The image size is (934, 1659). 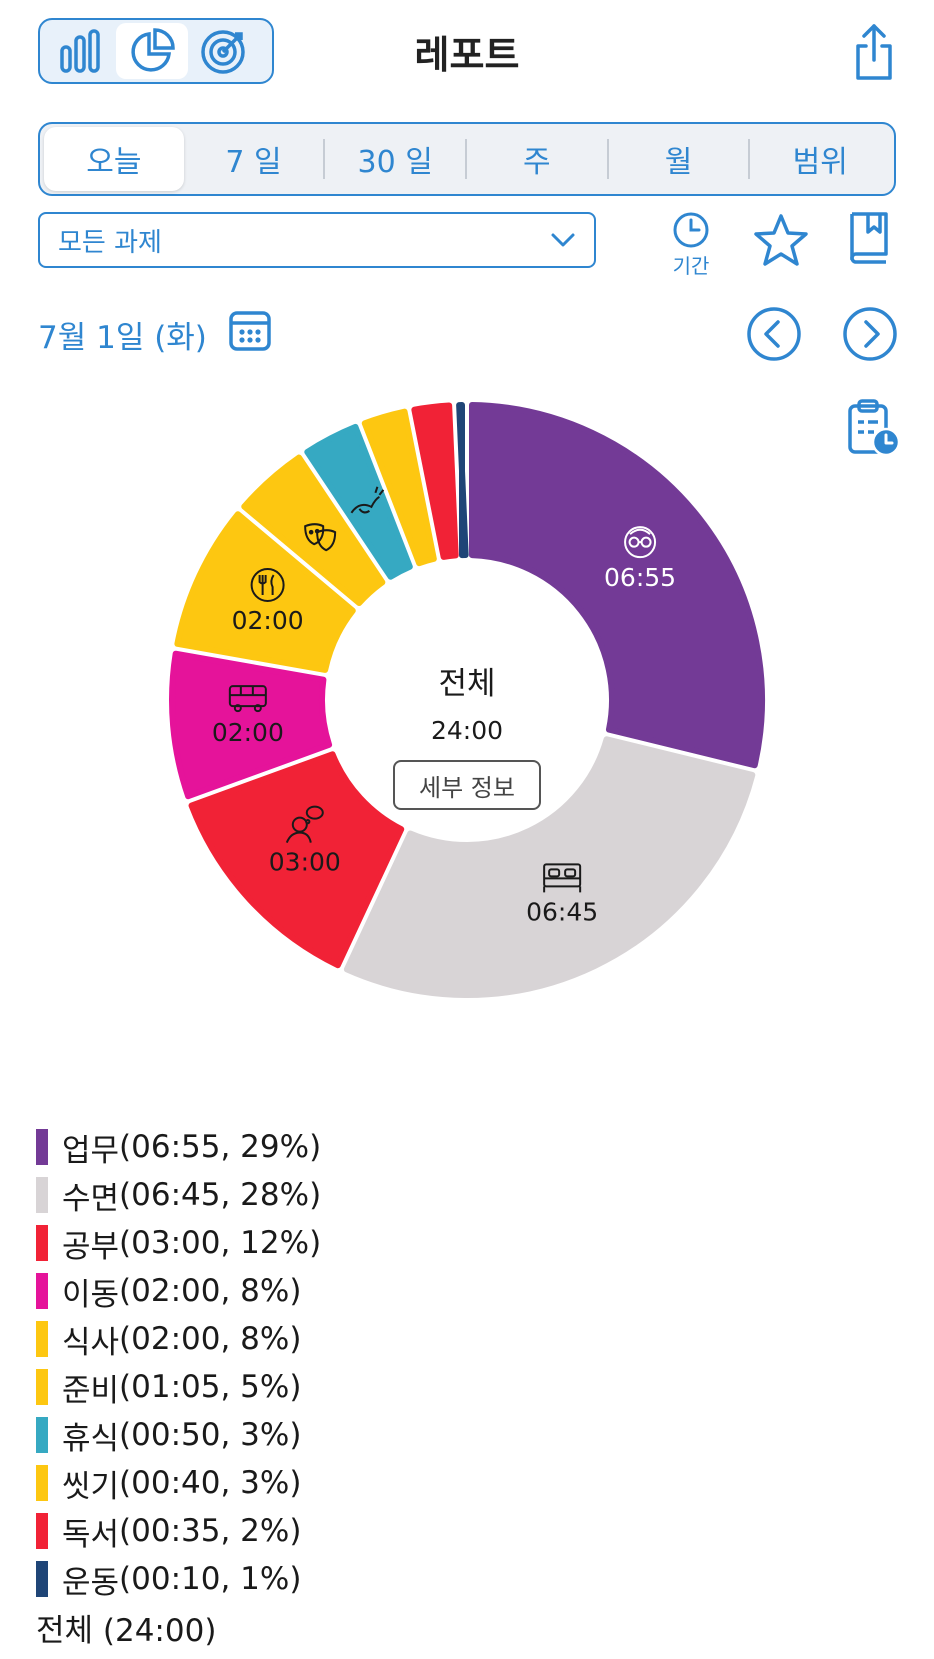 What do you see at coordinates (210, 1531) in the screenshot?
I see `legend-value: (00:35, 2%)` at bounding box center [210, 1531].